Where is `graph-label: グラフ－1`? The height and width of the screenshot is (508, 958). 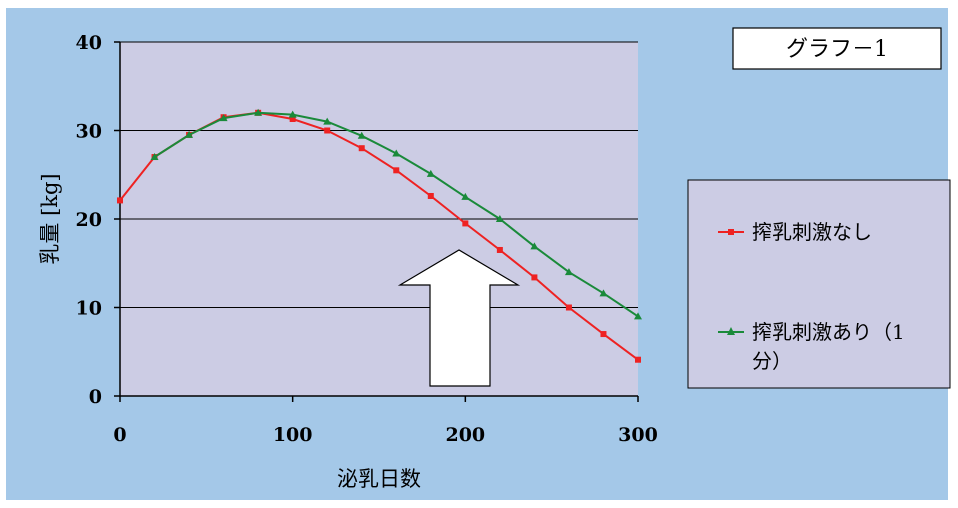
graph-label: グラフ－1 is located at coordinates (837, 49).